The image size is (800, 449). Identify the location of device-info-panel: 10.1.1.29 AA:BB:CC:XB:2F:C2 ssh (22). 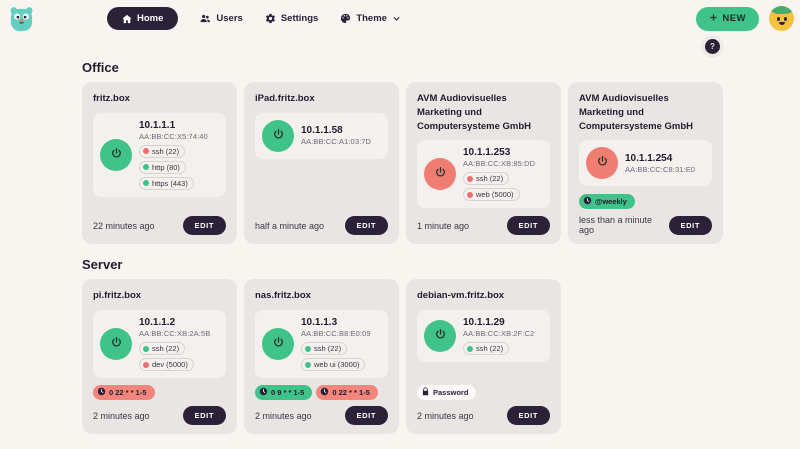
(483, 336).